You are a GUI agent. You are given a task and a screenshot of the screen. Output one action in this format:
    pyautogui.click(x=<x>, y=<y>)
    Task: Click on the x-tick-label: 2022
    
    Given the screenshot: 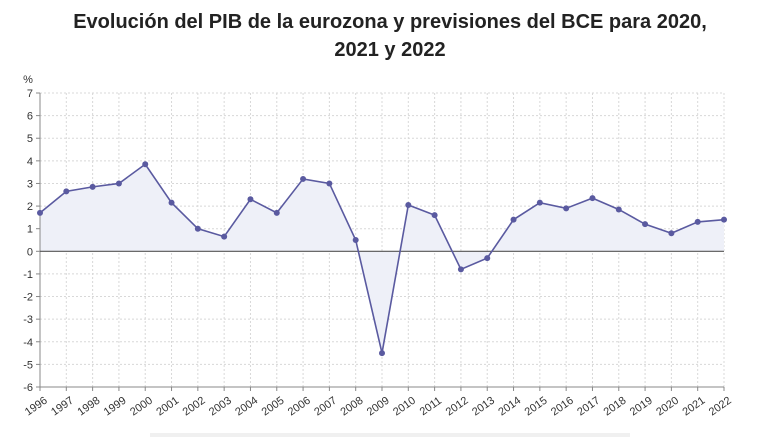 What is the action you would take?
    pyautogui.click(x=720, y=407)
    